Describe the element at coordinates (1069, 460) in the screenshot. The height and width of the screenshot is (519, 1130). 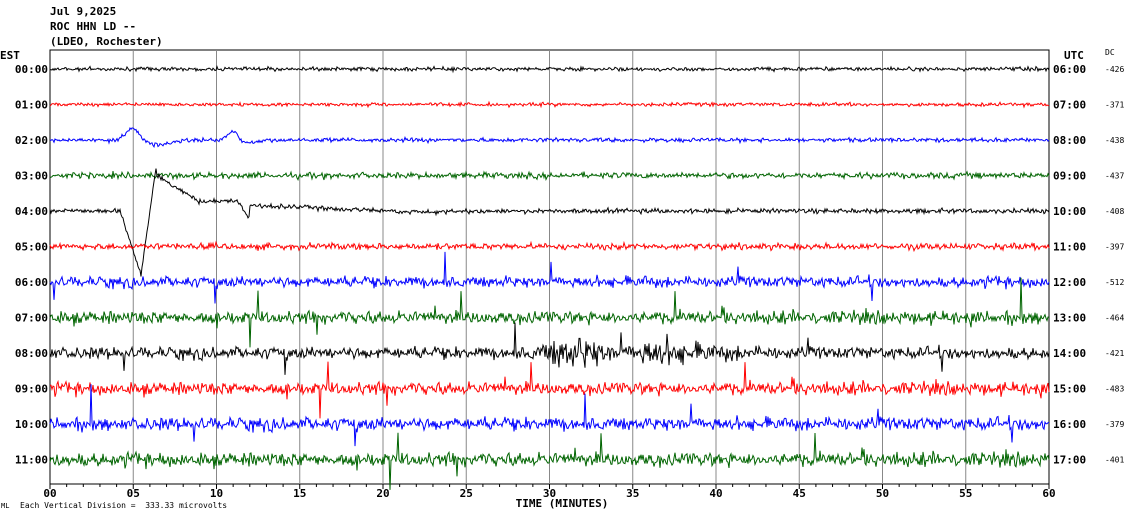
I see `utc-time-label: 17:00` at that location.